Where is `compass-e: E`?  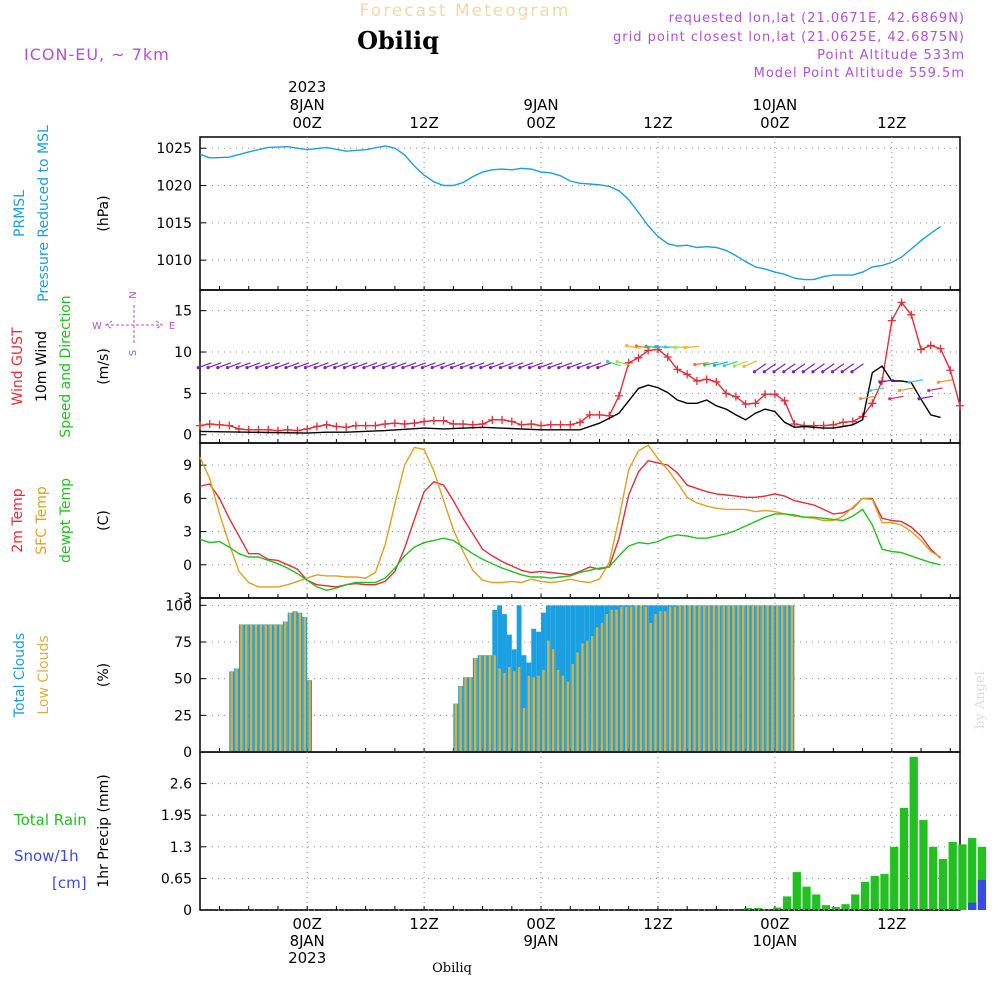 compass-e: E is located at coordinates (172, 326).